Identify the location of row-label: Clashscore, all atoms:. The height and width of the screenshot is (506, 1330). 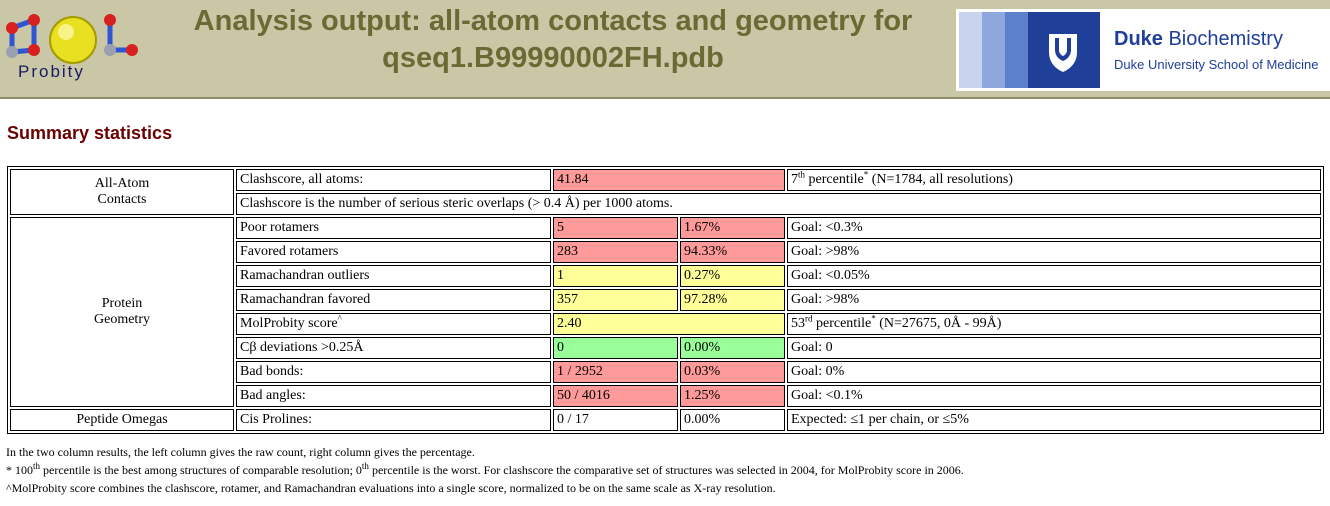
(393, 180).